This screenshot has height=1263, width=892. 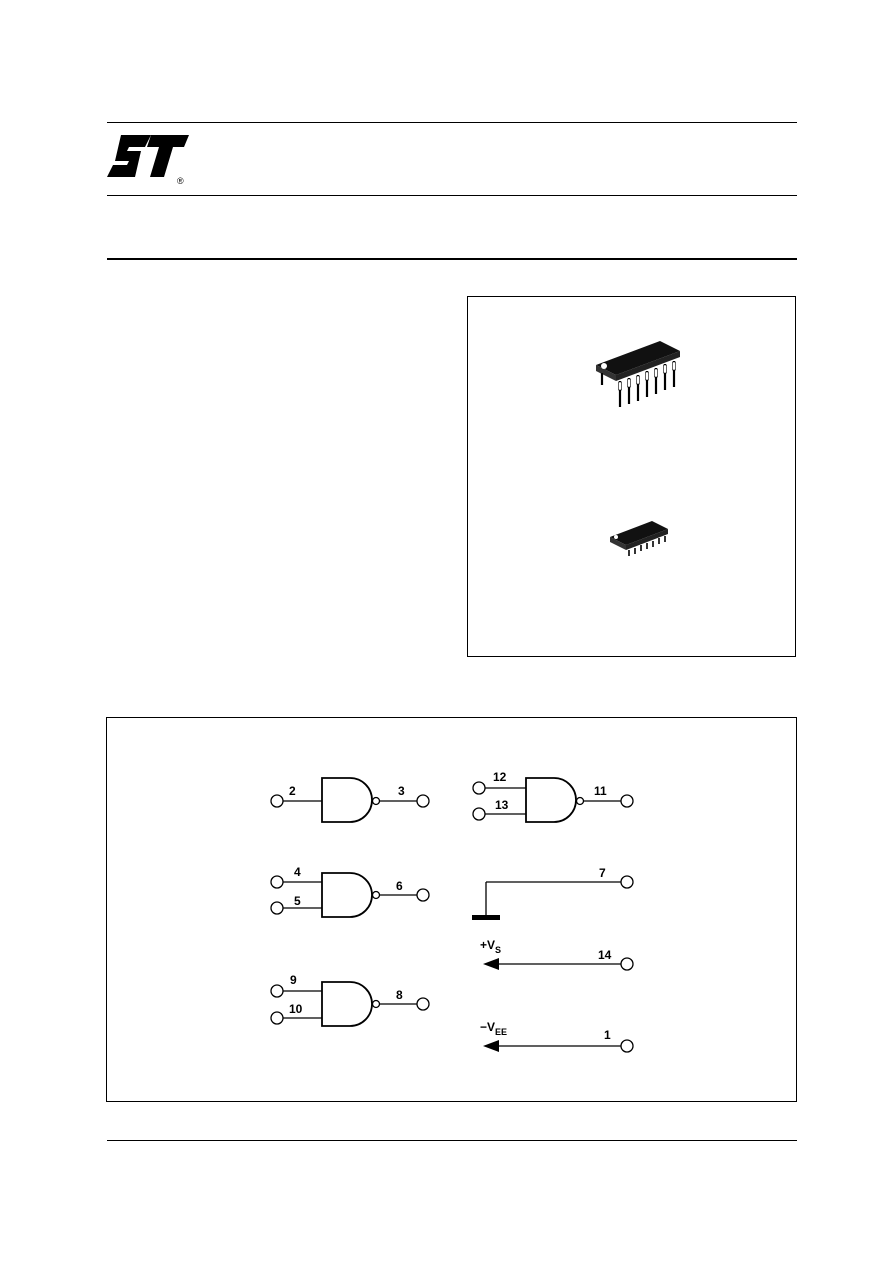 I want to click on pin-label: 4, so click(x=297, y=872).